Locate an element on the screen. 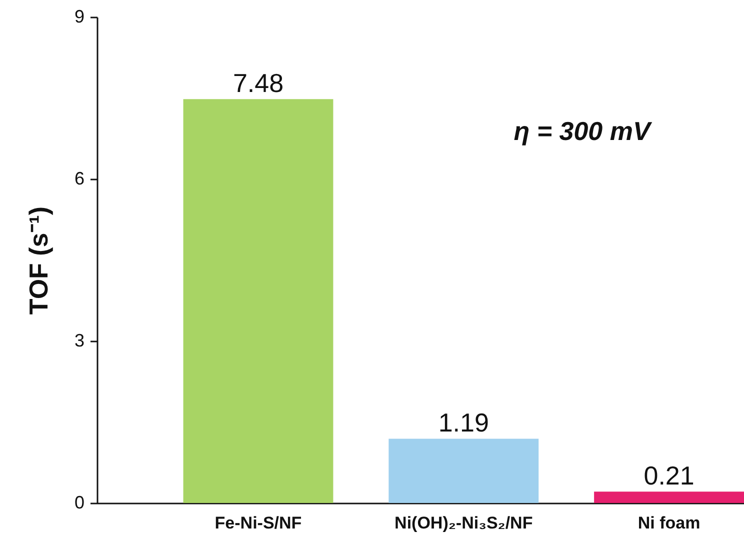 The height and width of the screenshot is (556, 744). data-label: 1.19 is located at coordinates (463, 423).